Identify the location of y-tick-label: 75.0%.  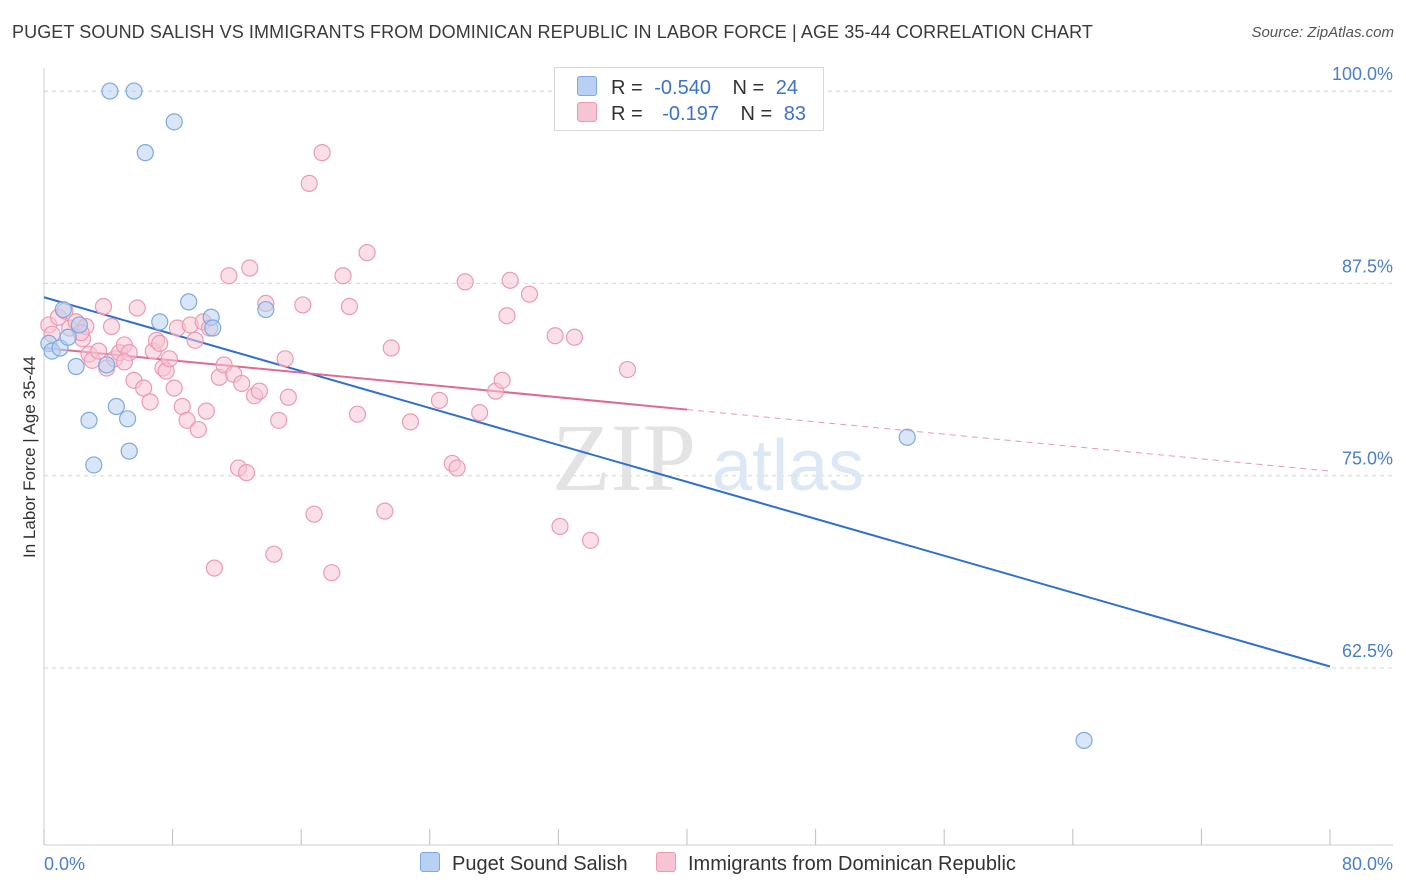
(1367, 459).